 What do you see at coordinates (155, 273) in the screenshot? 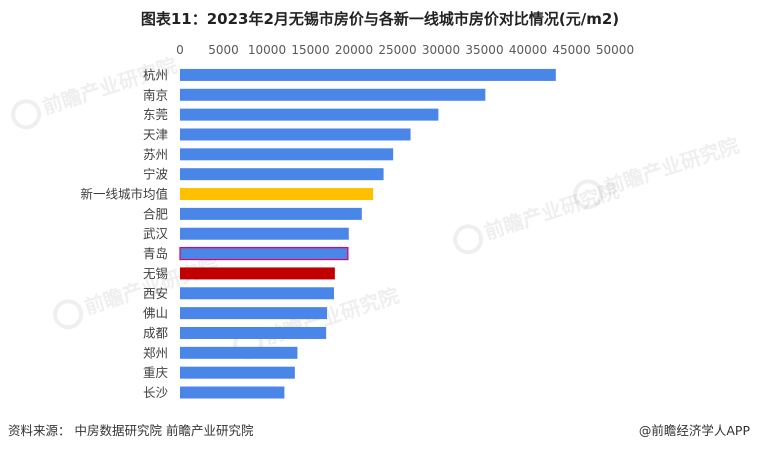
I see `category-label: 无锡` at bounding box center [155, 273].